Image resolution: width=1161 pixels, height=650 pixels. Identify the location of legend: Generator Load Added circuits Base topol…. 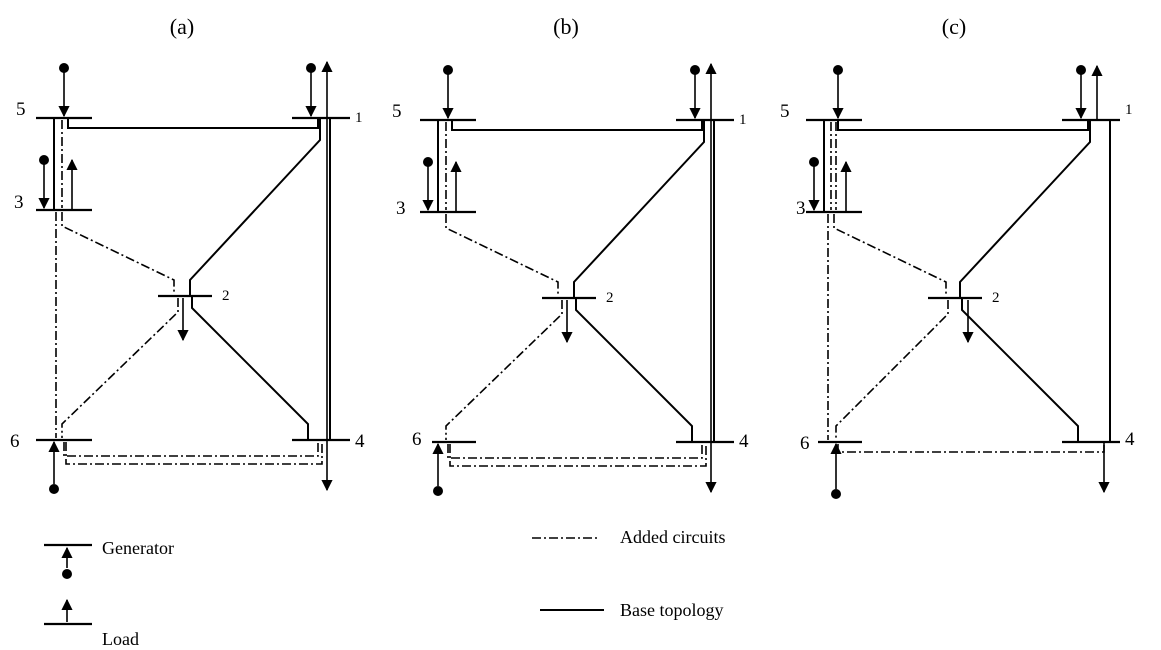
(384, 588).